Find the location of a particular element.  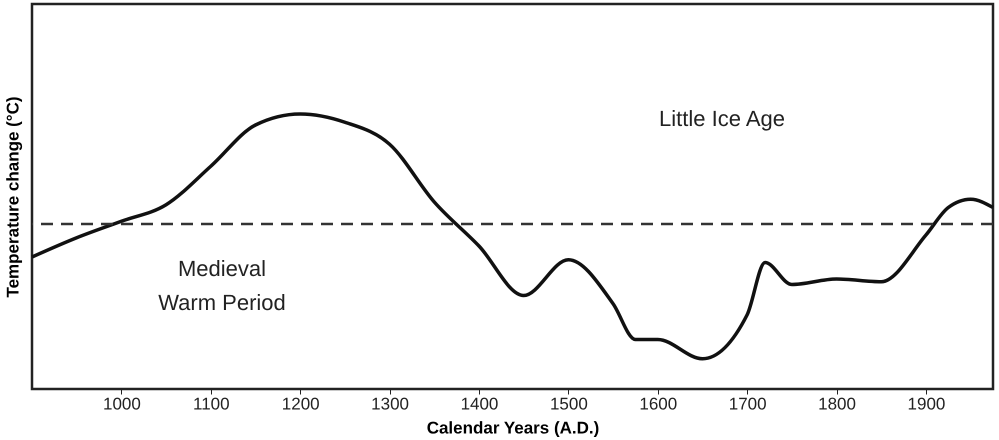

x-tick-label: 1000 is located at coordinates (121, 404).